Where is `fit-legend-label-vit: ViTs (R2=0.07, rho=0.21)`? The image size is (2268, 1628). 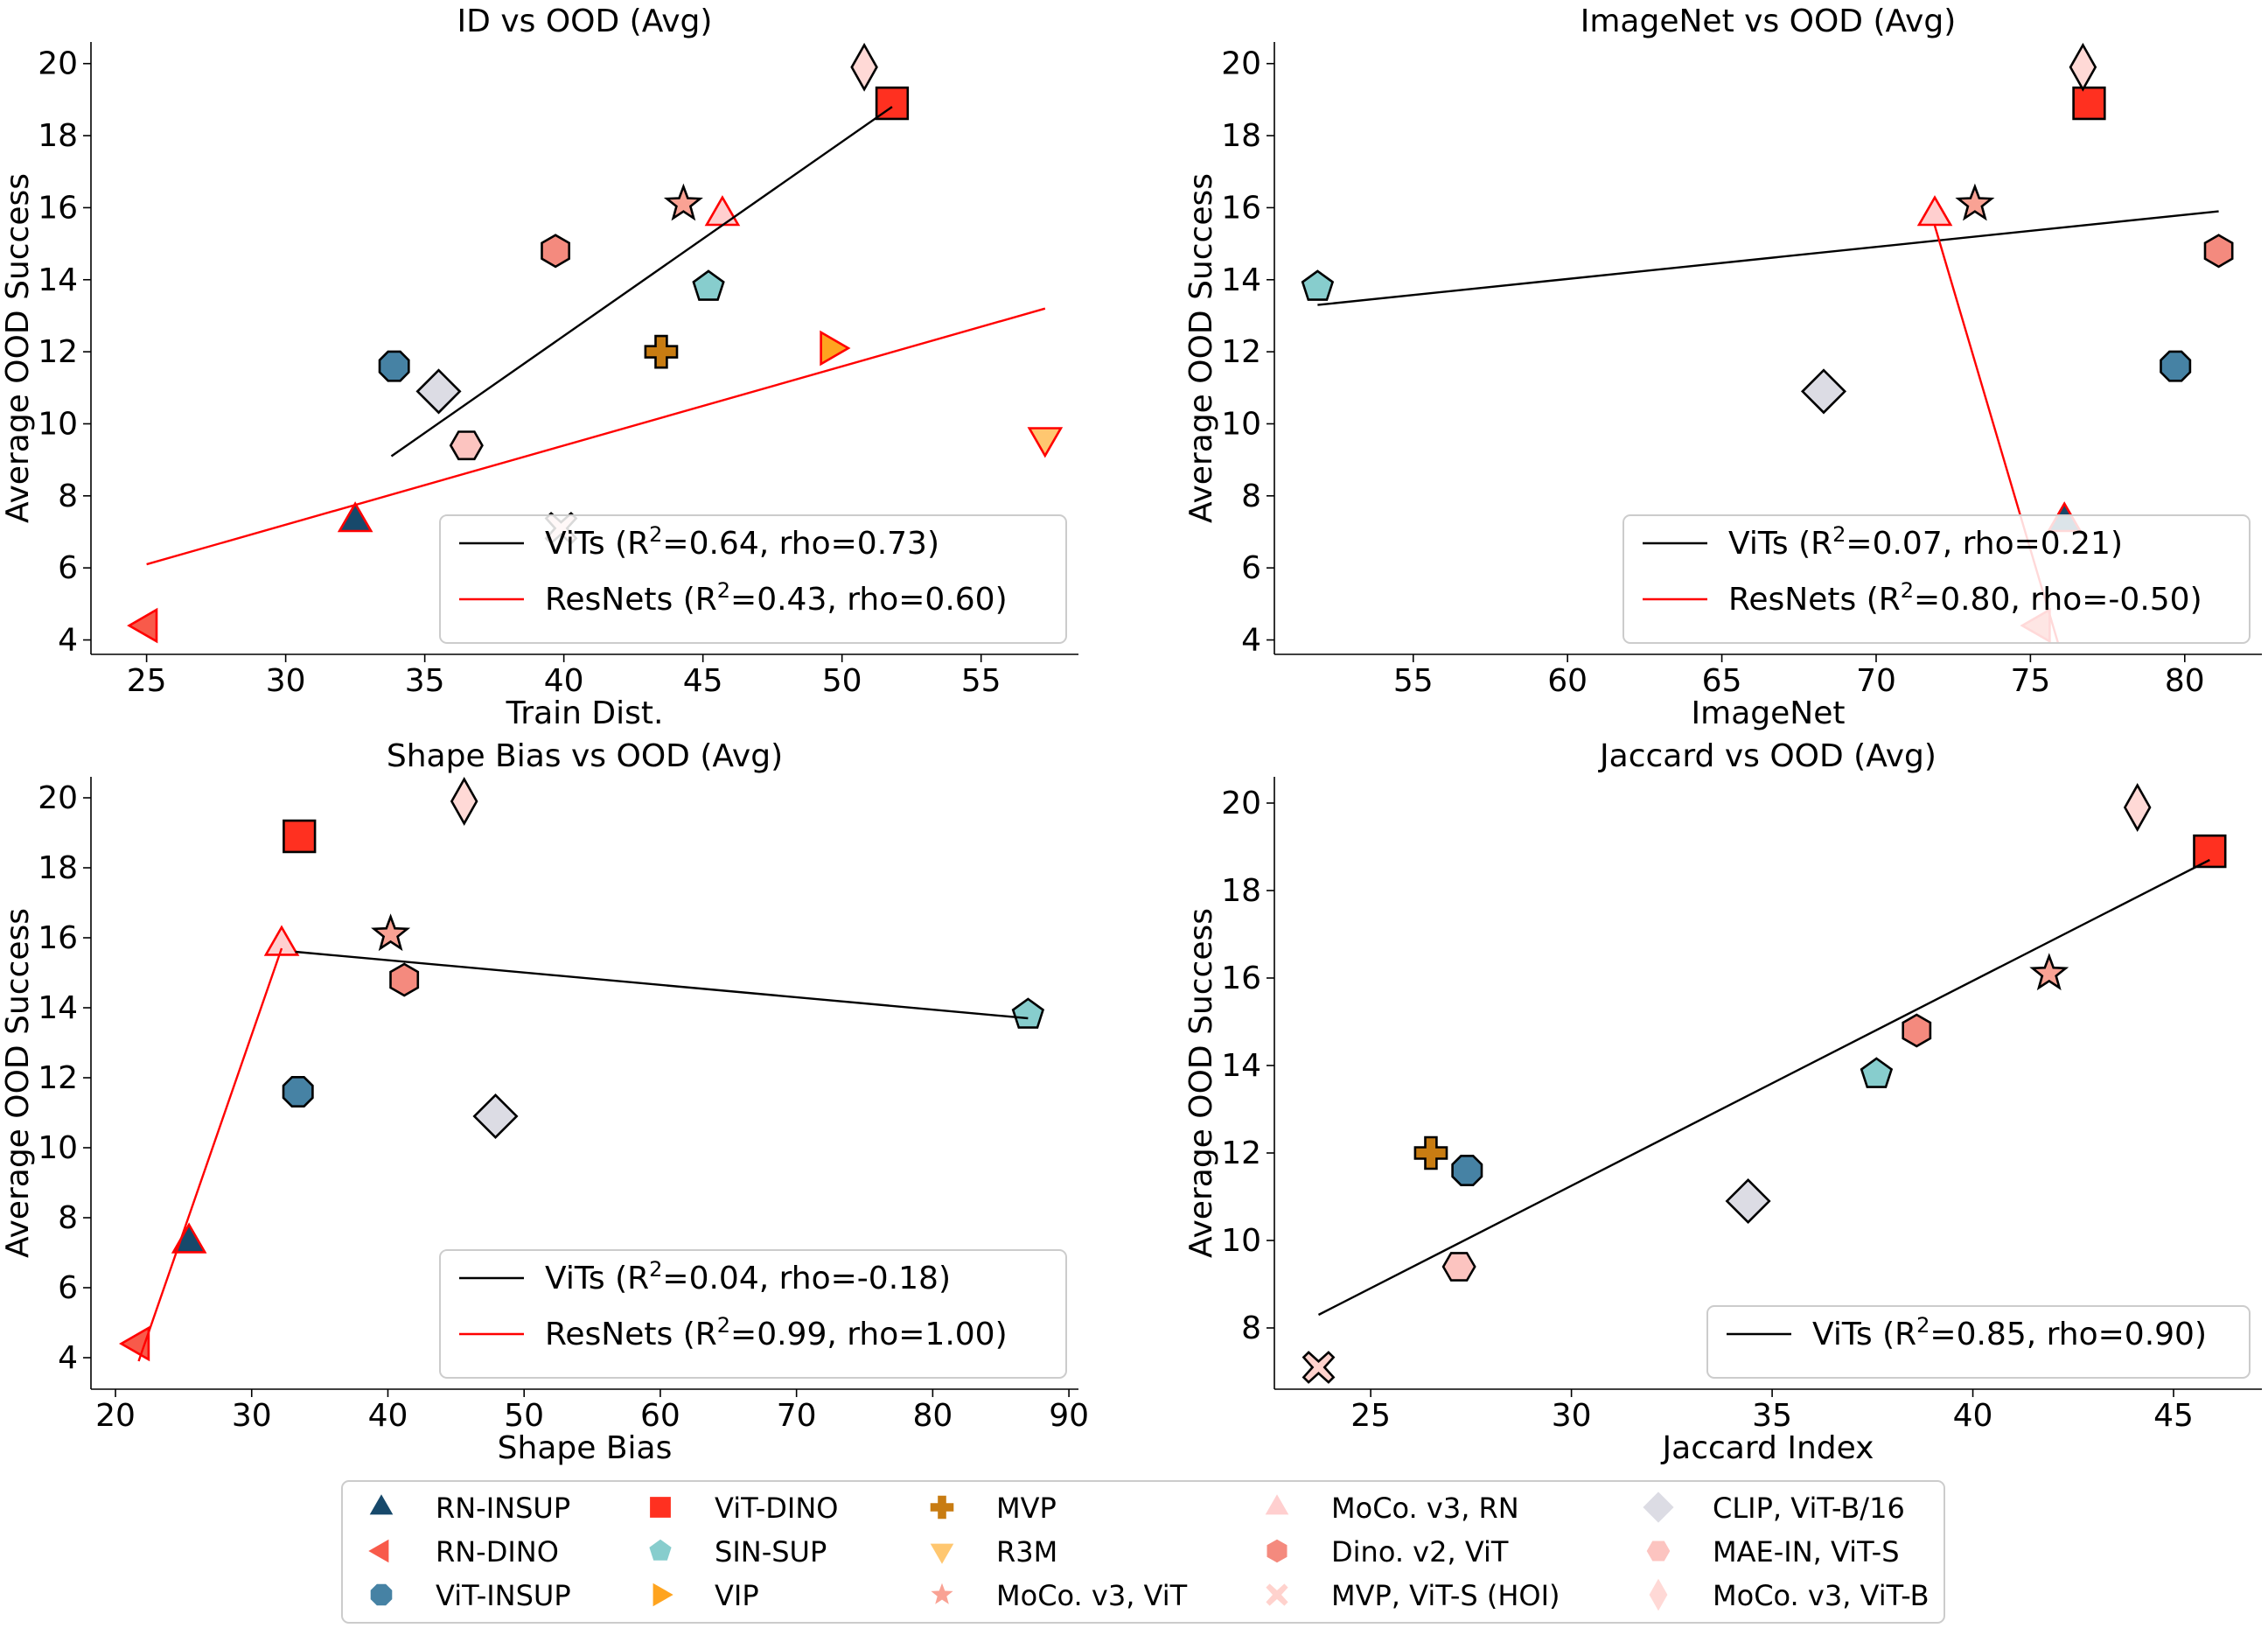
fit-legend-label-vit: ViTs (R2=0.07, rho=0.21) is located at coordinates (1925, 542).